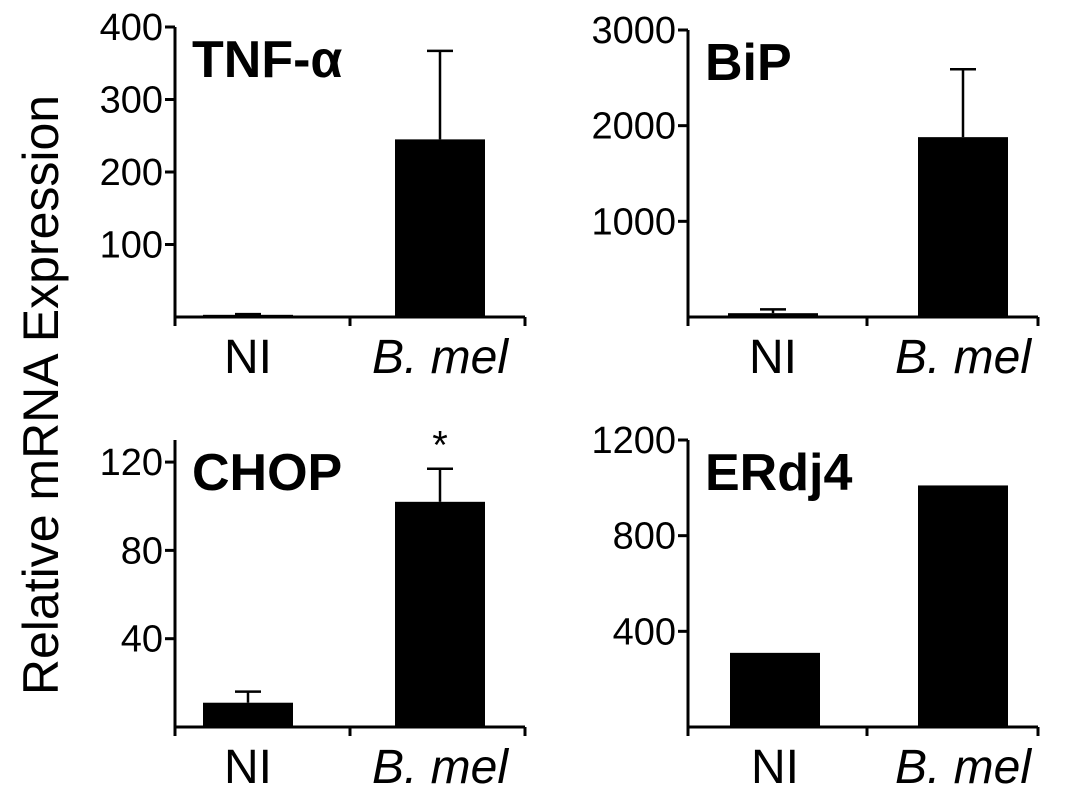  Describe the element at coordinates (41, 395) in the screenshot. I see `y-axis-label: Relative mRNA Expression` at that location.